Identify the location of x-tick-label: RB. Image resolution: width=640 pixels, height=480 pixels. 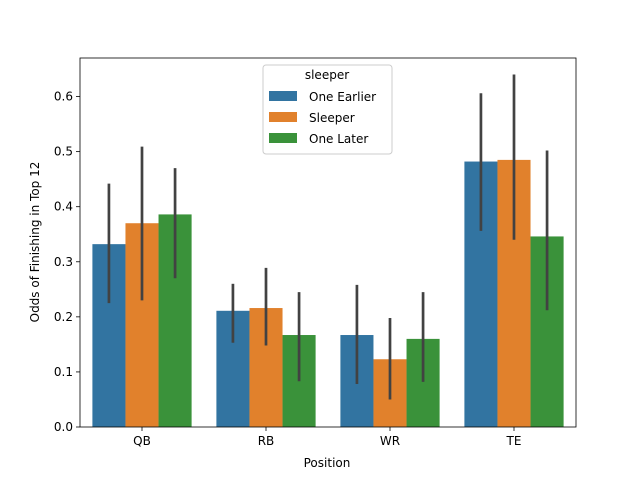
(266, 441).